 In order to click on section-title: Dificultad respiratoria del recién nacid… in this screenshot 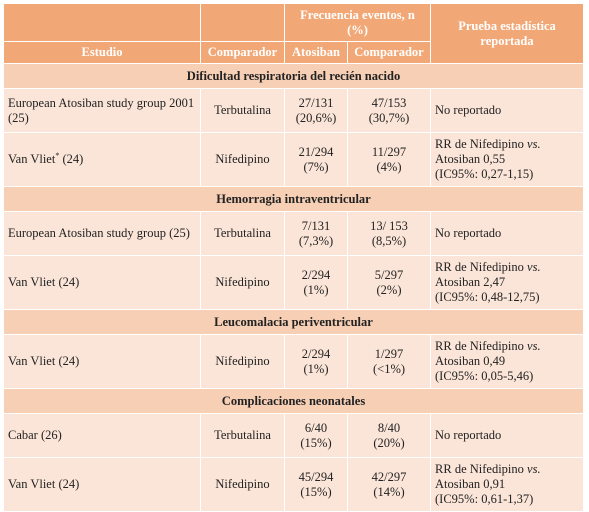, I will do `click(293, 76)`.